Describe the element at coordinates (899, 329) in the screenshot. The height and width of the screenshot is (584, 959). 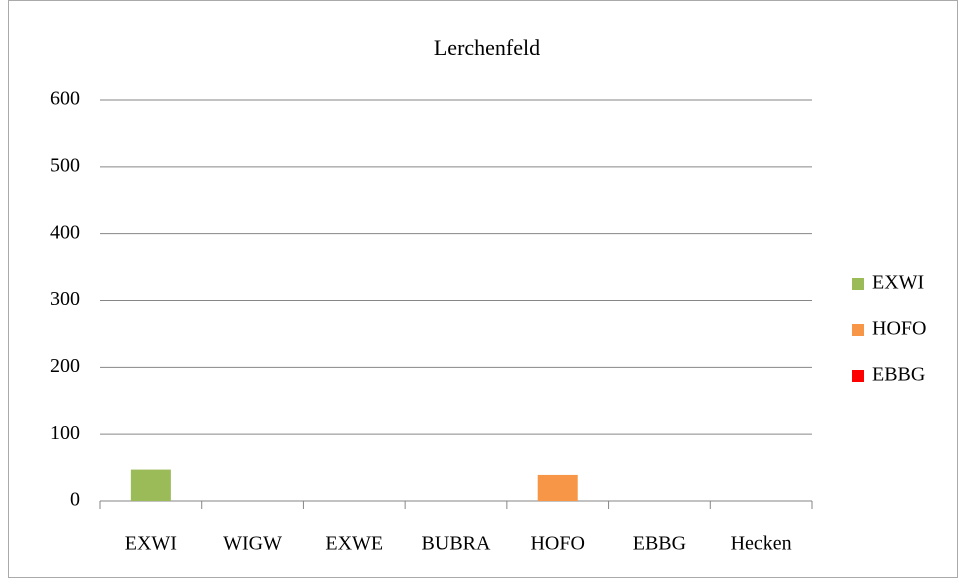
I see `legend-label: HOFO` at that location.